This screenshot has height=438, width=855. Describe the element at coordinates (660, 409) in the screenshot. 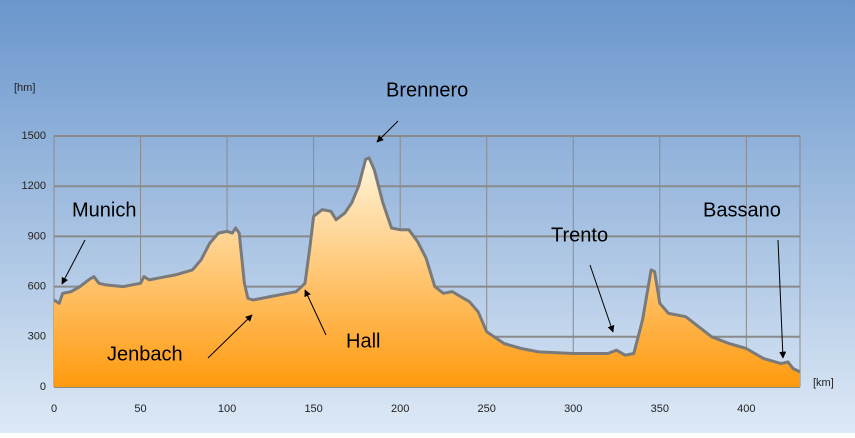

I see `x-tick-label: 350` at that location.